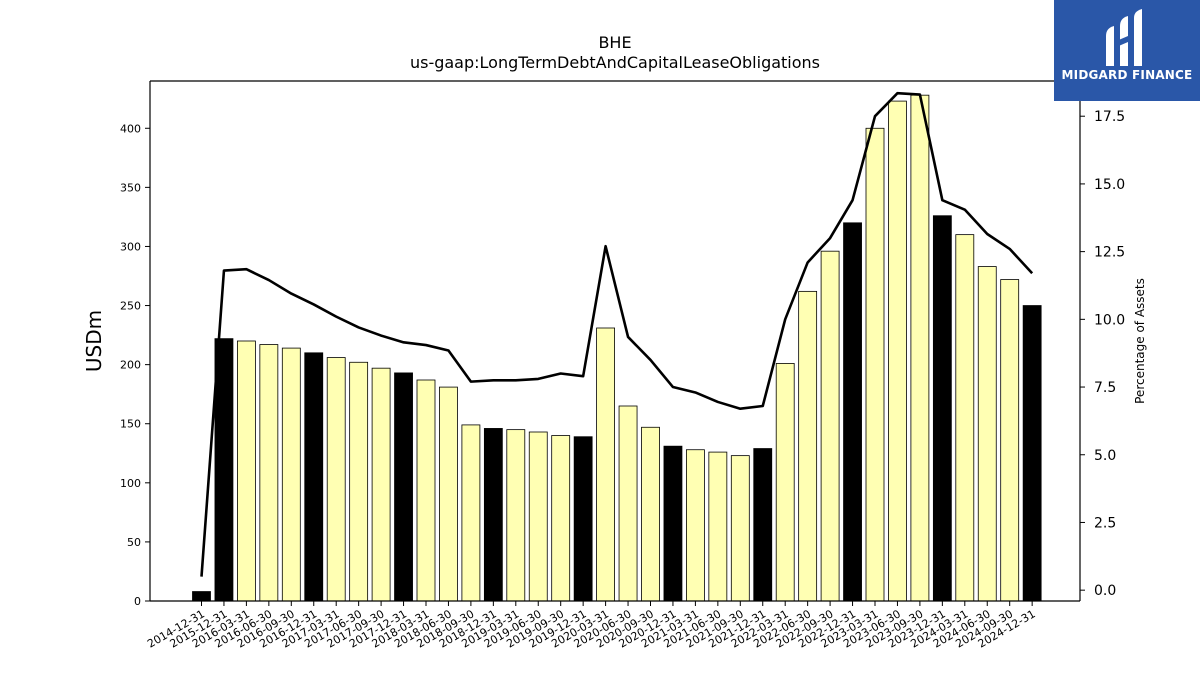 This screenshot has height=675, width=1200. I want to click on brand-logo: MIDGARD FINANCE, so click(1127, 50).